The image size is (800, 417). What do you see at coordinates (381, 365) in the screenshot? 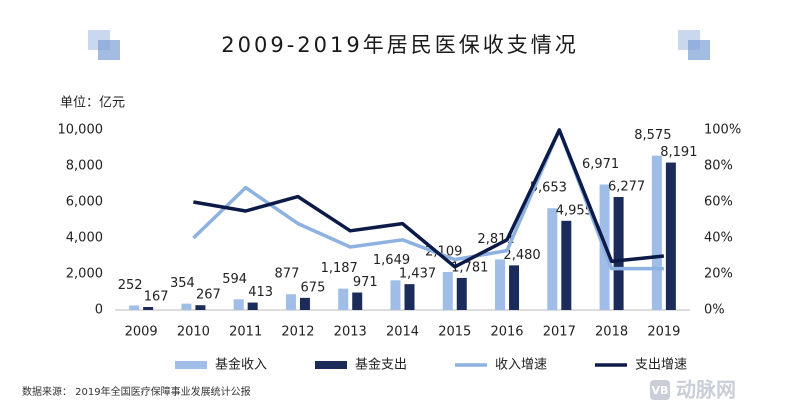
I see `legend-label: 基金支出` at bounding box center [381, 365].